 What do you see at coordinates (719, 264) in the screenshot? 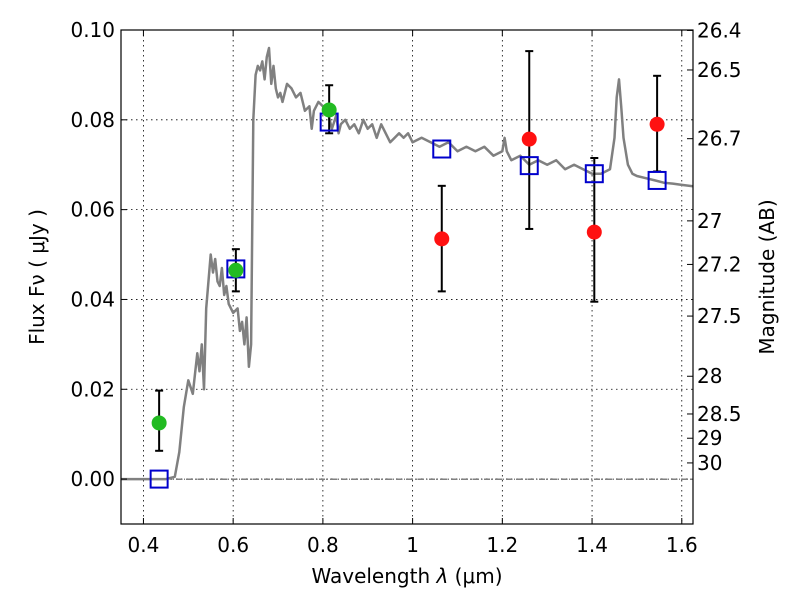
I see `right-tick-label: 27.2` at bounding box center [719, 264].